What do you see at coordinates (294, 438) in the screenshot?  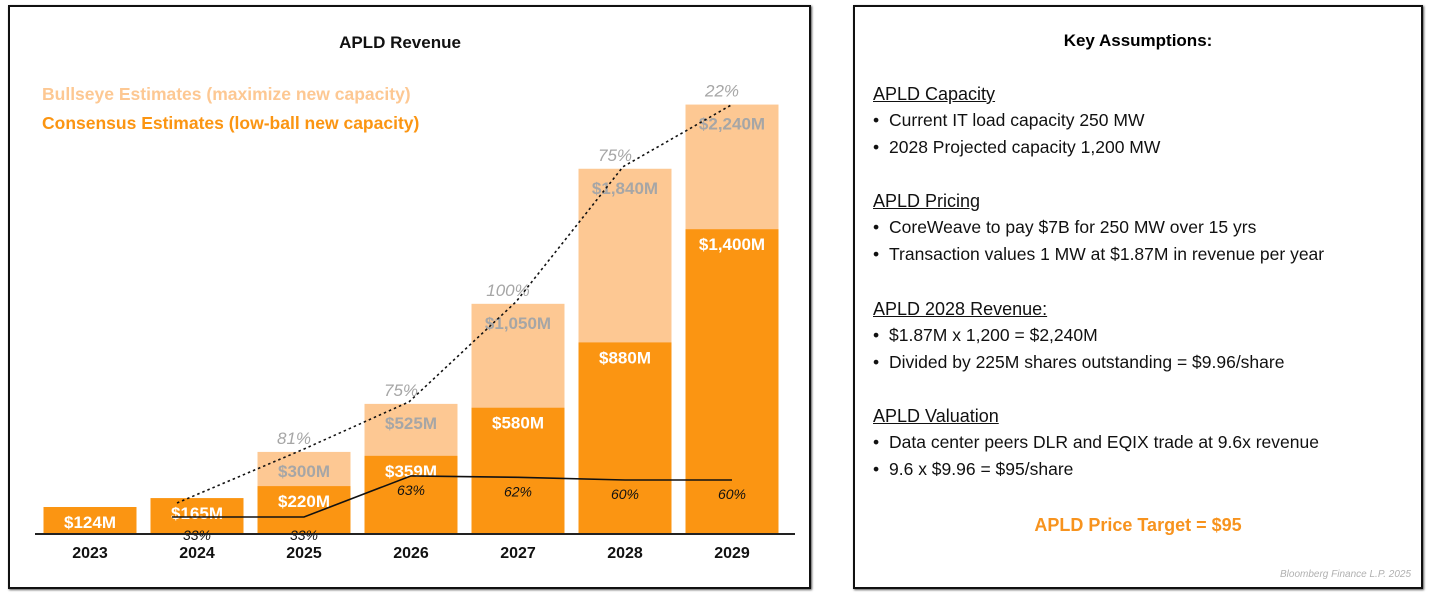 I see `label-growth: 81%` at bounding box center [294, 438].